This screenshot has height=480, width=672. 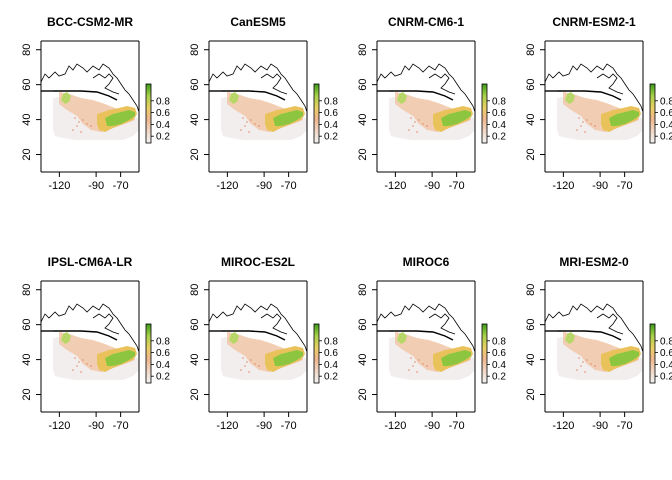 I want to click on heatmap-raster, so click(x=432, y=356).